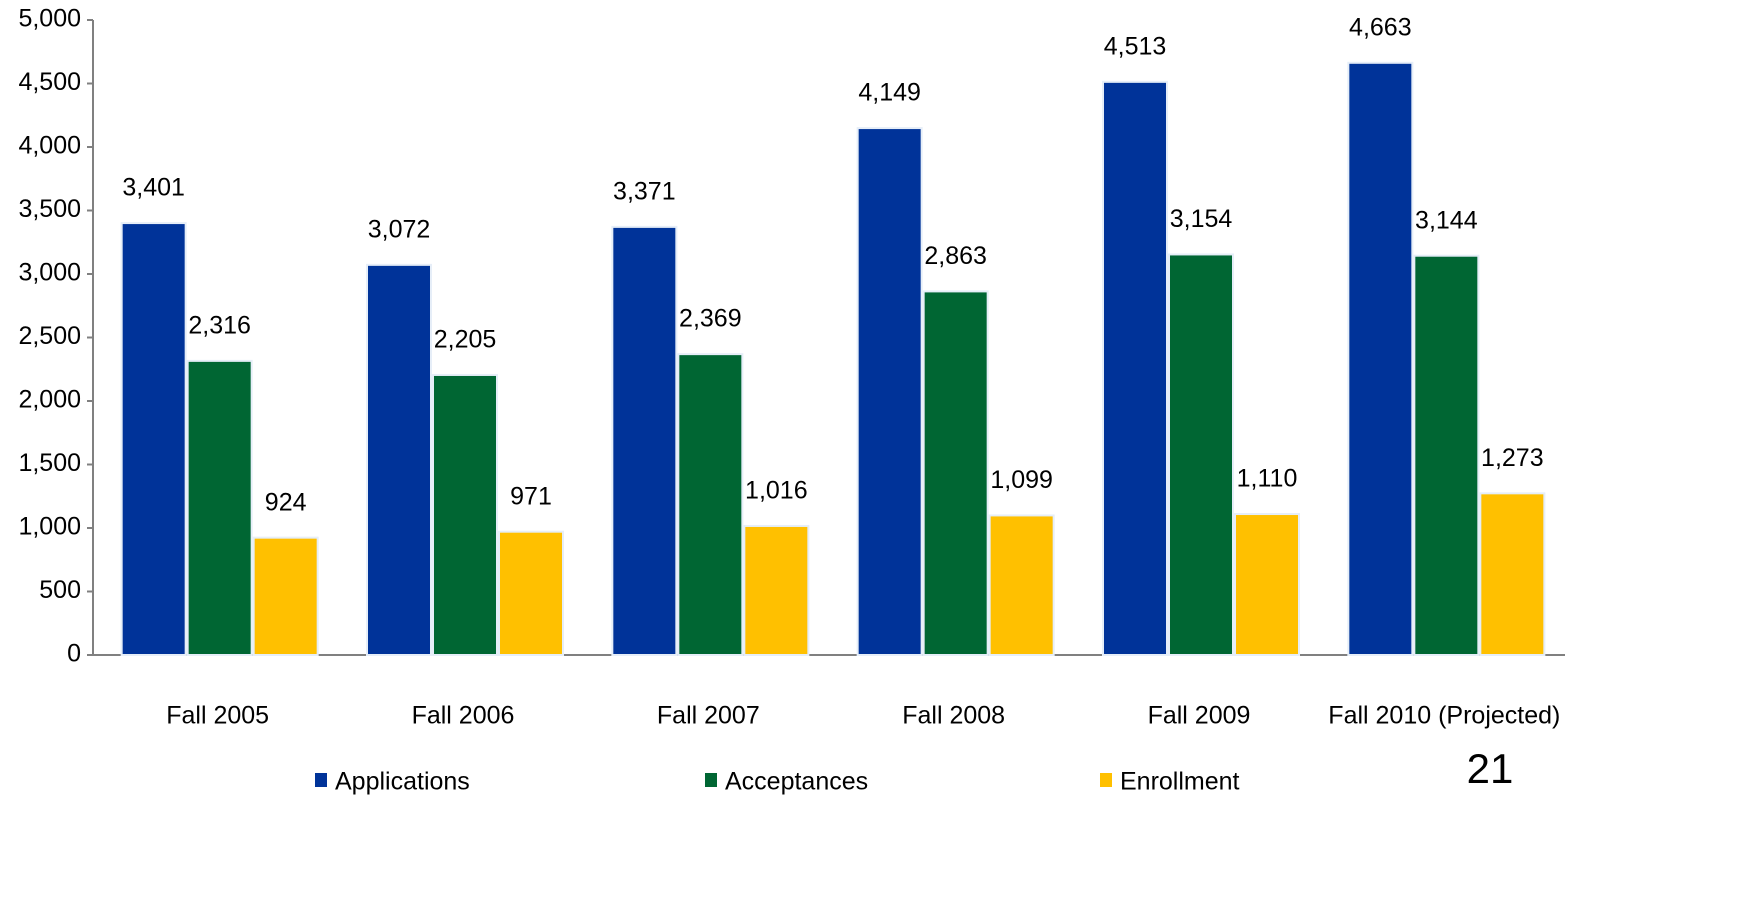  Describe the element at coordinates (889, 93) in the screenshot. I see `value-label: 4,149` at that location.